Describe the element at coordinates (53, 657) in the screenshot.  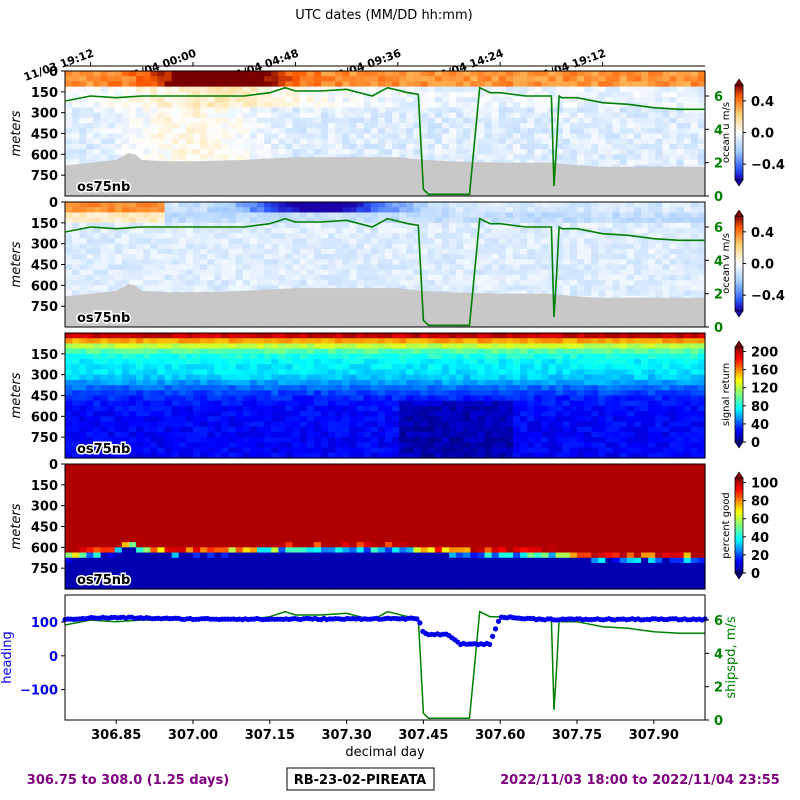
I see `left-tick-label: 0` at that location.